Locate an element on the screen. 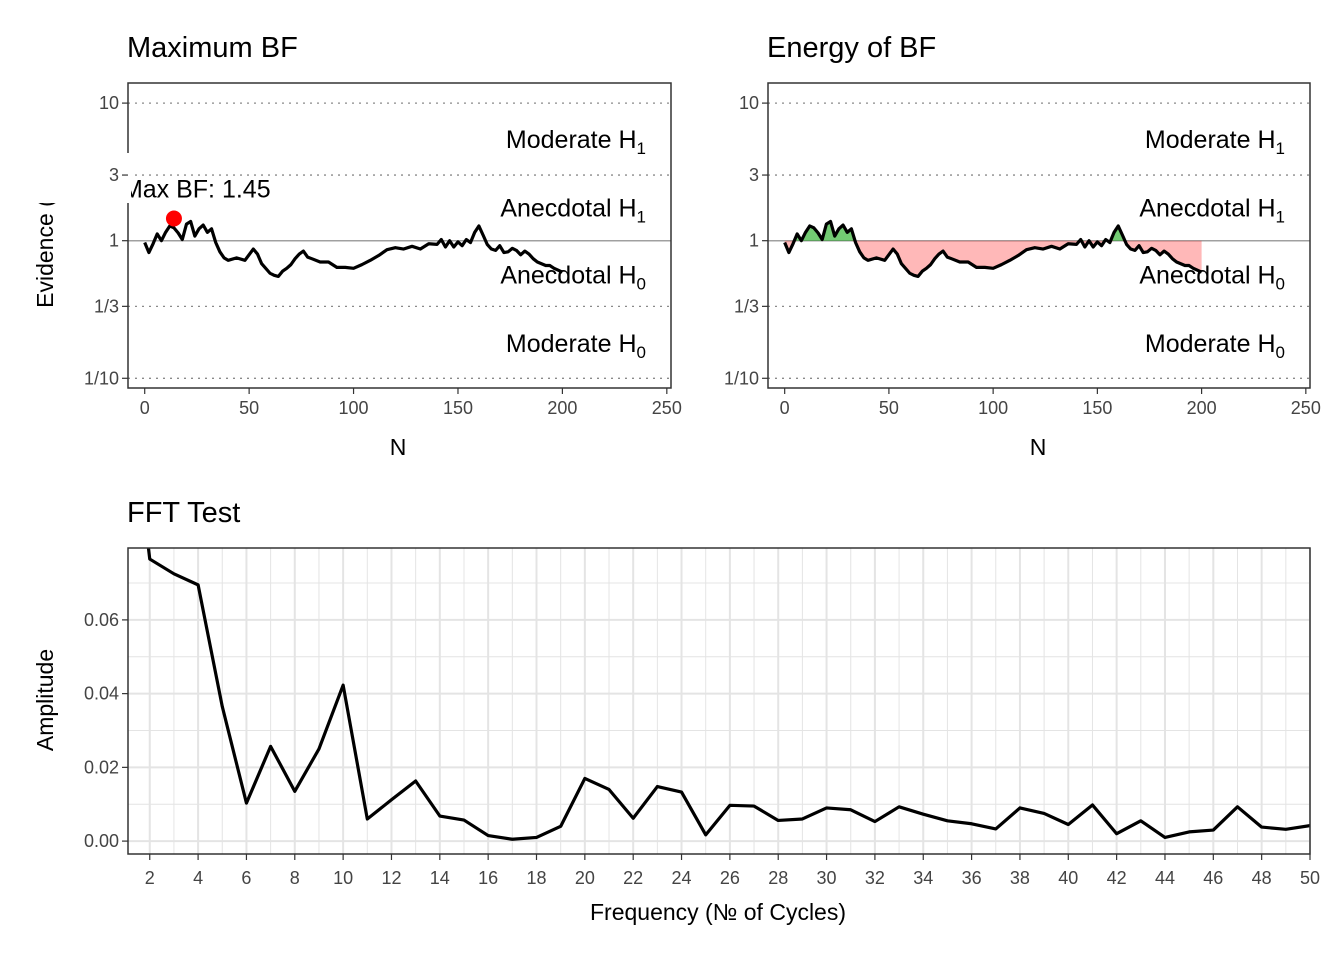  x-tick-label: 48 is located at coordinates (1262, 878).